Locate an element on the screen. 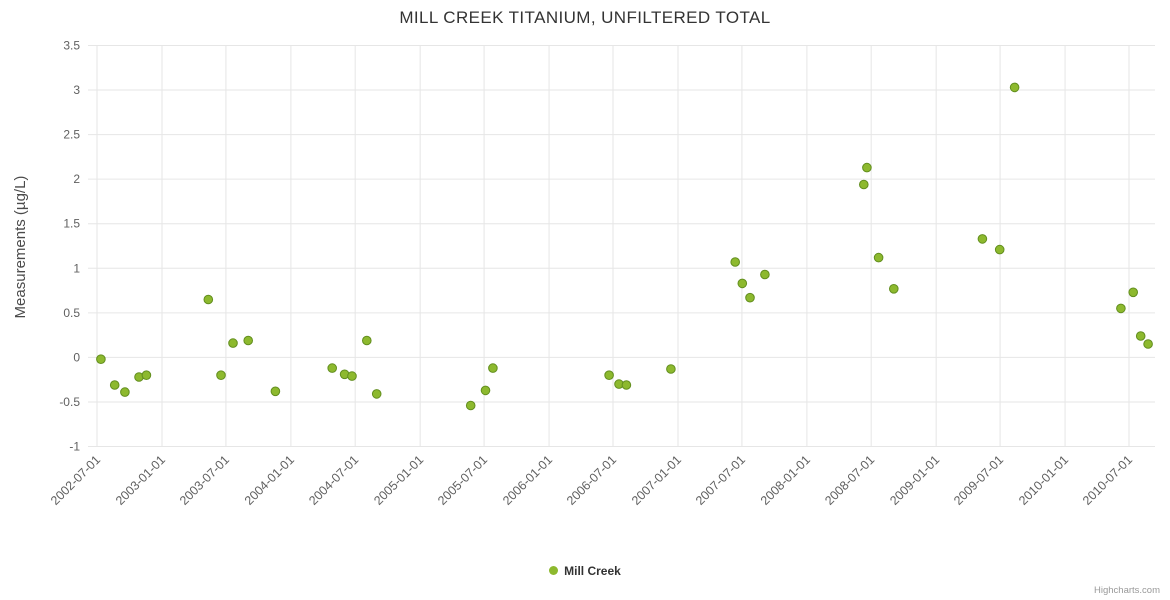 The image size is (1170, 600). x-tick-label: 2007-01-01 is located at coordinates (656, 480).